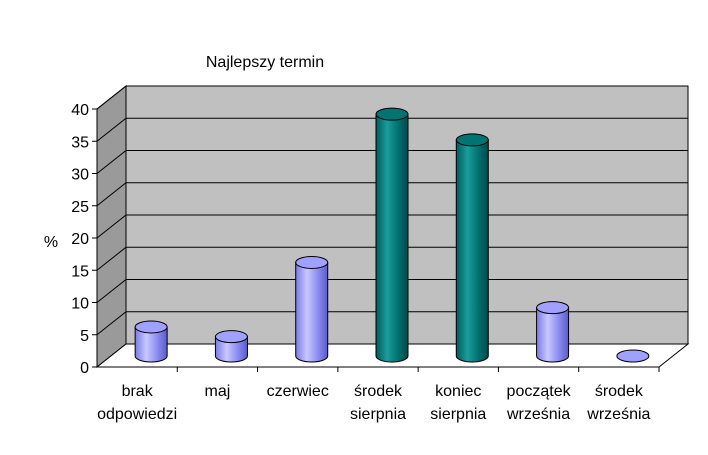  Describe the element at coordinates (137, 414) in the screenshot. I see `x-category-label: odpowiedzi` at that location.